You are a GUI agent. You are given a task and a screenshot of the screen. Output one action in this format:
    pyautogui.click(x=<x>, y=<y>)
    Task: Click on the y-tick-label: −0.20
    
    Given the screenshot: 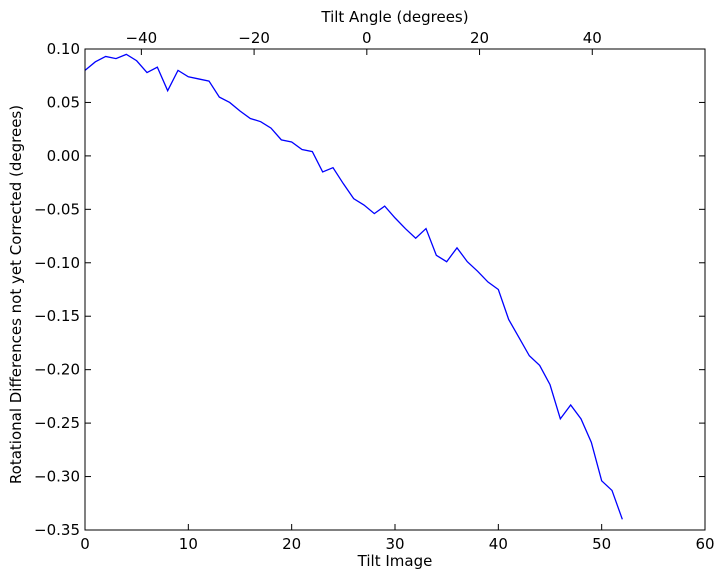 What is the action you would take?
    pyautogui.click(x=57, y=370)
    